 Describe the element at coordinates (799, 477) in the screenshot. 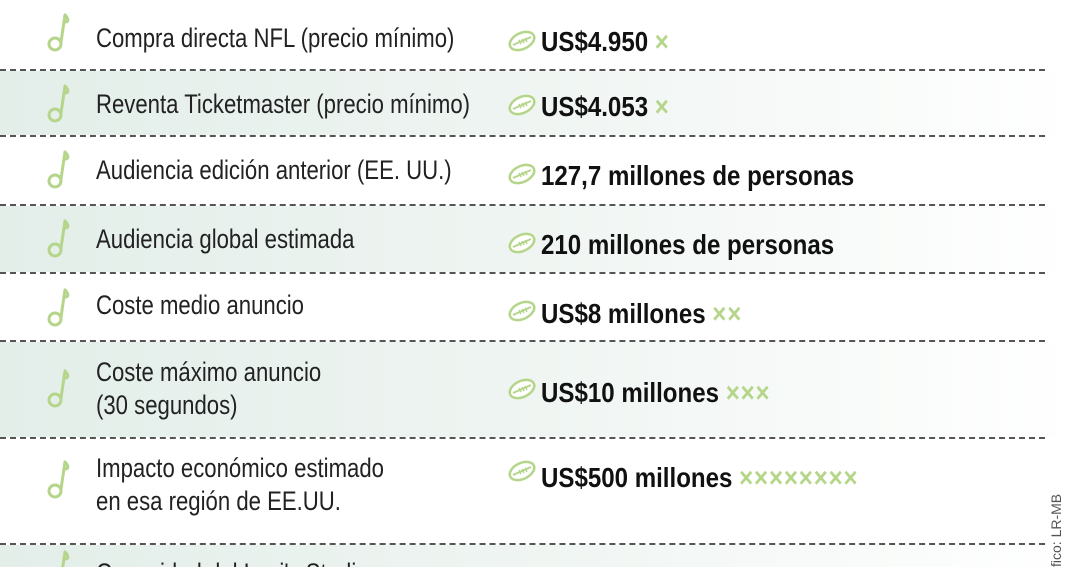

I see `row-marks: ××××××××` at that location.